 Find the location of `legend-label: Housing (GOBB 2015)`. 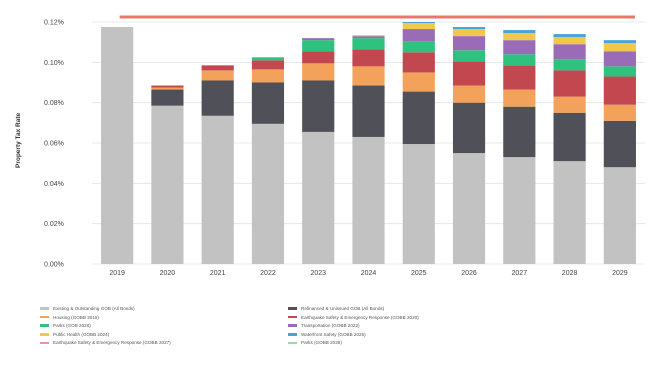

legend-label: Housing (GOBB 2015) is located at coordinates (76, 317).